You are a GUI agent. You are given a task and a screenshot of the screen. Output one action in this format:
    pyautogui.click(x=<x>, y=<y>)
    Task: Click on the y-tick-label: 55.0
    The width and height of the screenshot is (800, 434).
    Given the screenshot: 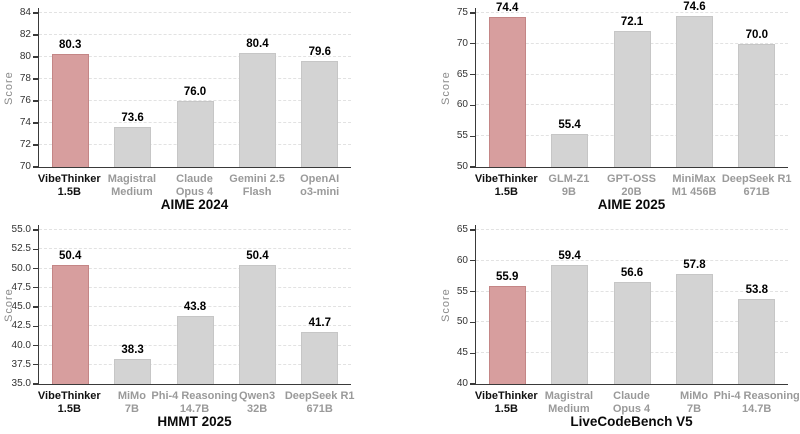 What is the action you would take?
    pyautogui.click(x=21, y=229)
    